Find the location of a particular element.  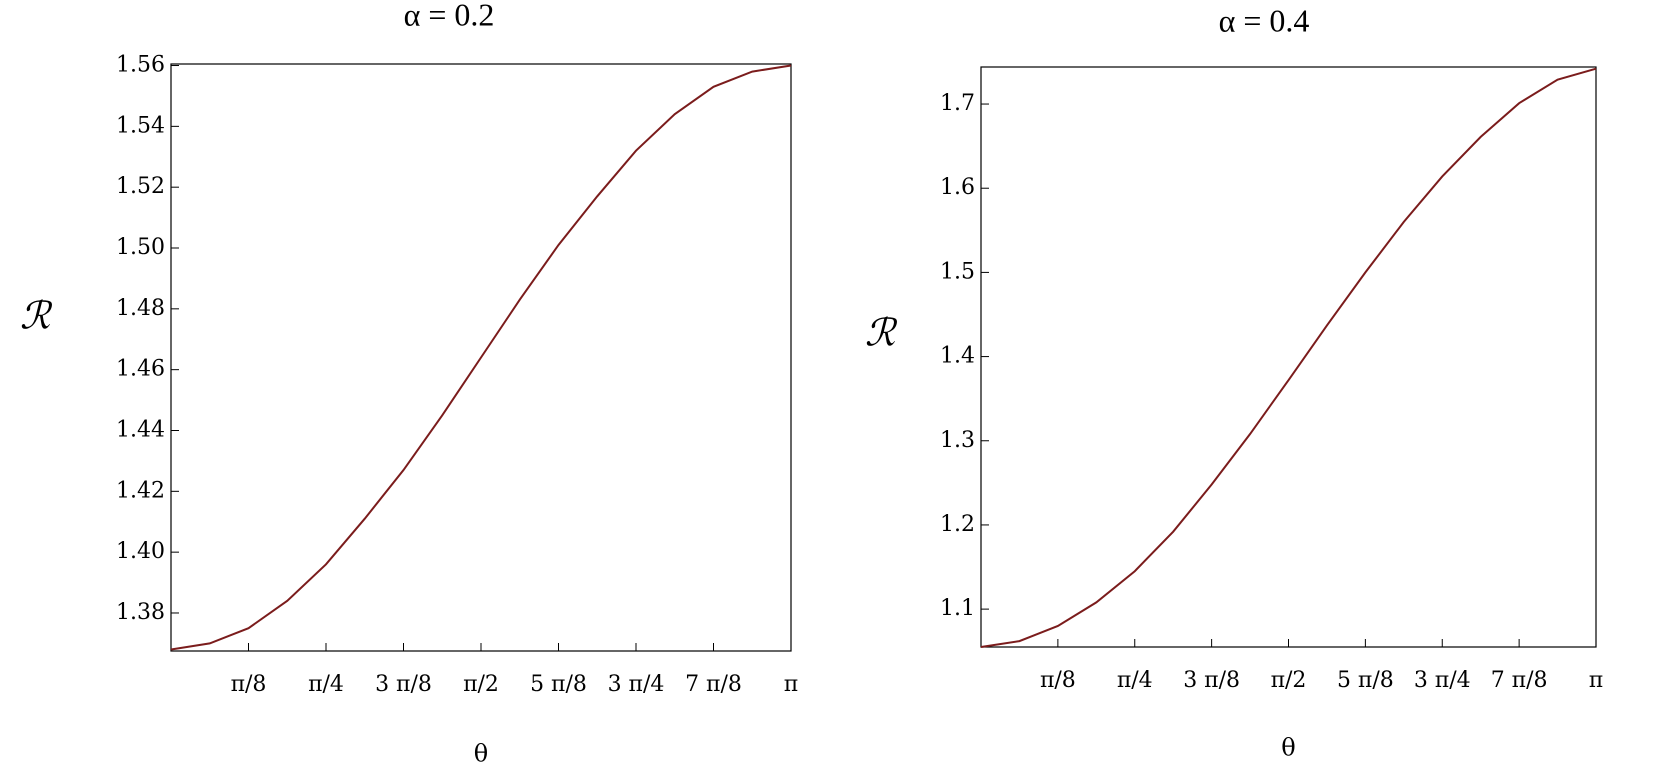

y-tick-label: 1.3 is located at coordinates (957, 440).